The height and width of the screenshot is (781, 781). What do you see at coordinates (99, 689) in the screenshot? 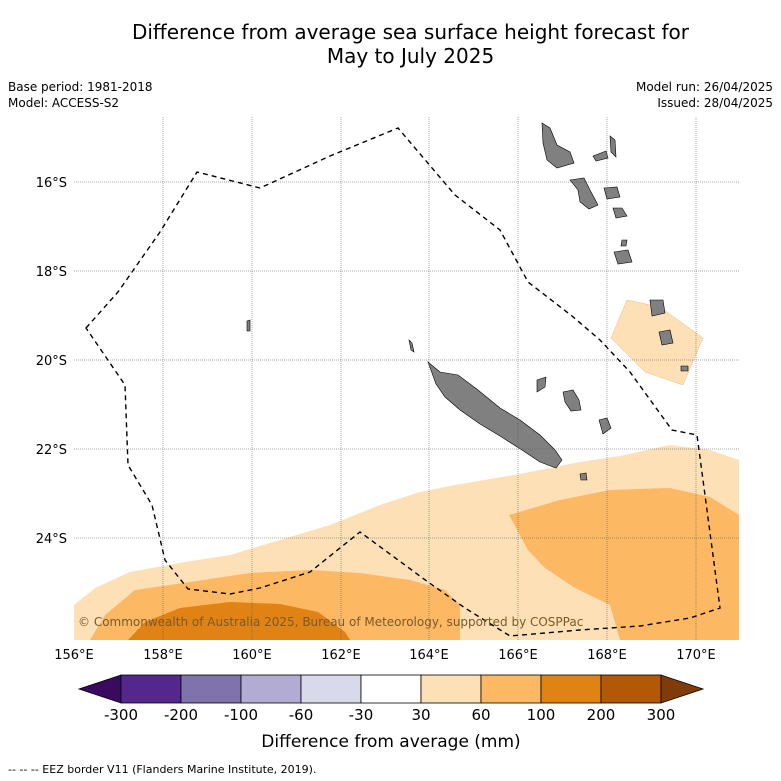
I see `colorbar-arrow-low` at bounding box center [99, 689].